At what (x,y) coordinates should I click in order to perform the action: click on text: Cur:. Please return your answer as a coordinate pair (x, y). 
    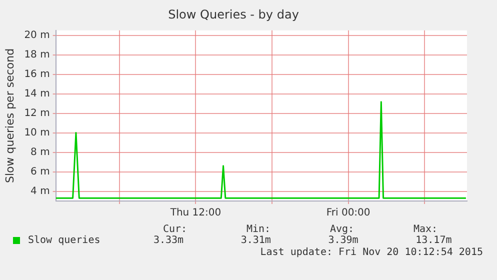
    Looking at the image, I should click on (175, 229).